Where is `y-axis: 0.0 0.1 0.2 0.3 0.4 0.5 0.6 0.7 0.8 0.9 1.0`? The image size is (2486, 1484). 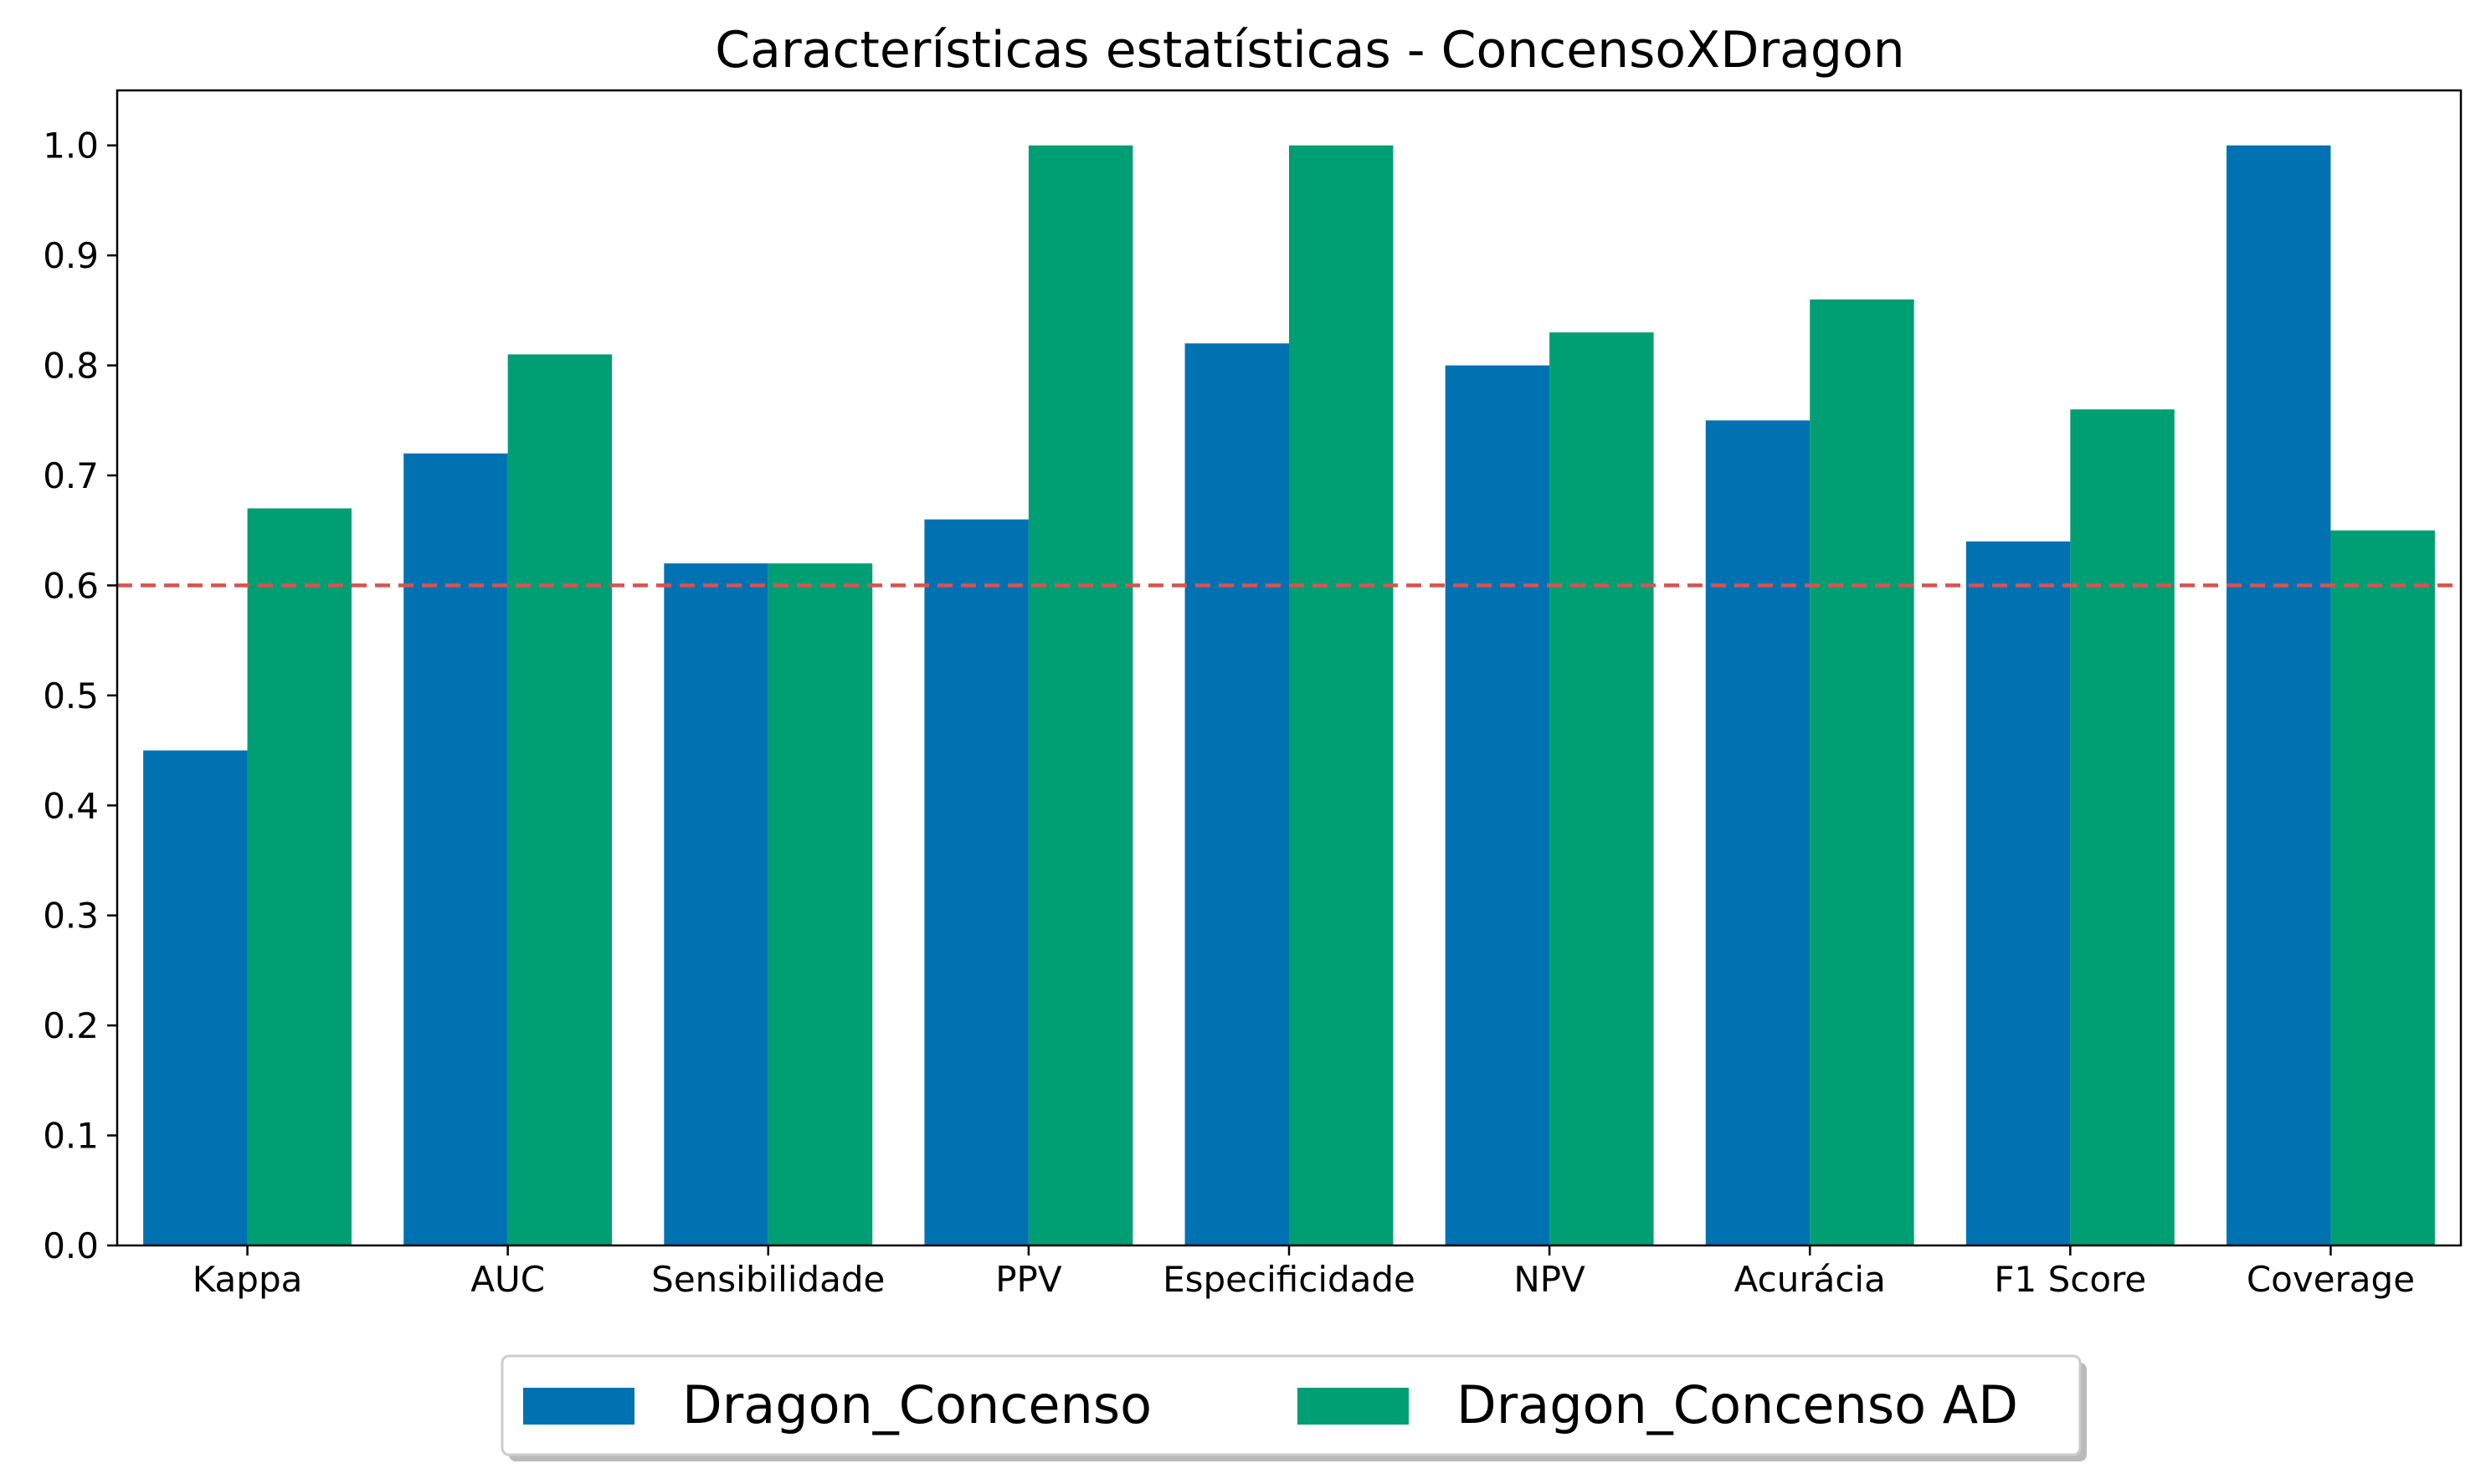
y-axis: 0.0 0.1 0.2 0.3 0.4 0.5 0.6 0.7 0.8 0.9 1.0 is located at coordinates (80, 696).